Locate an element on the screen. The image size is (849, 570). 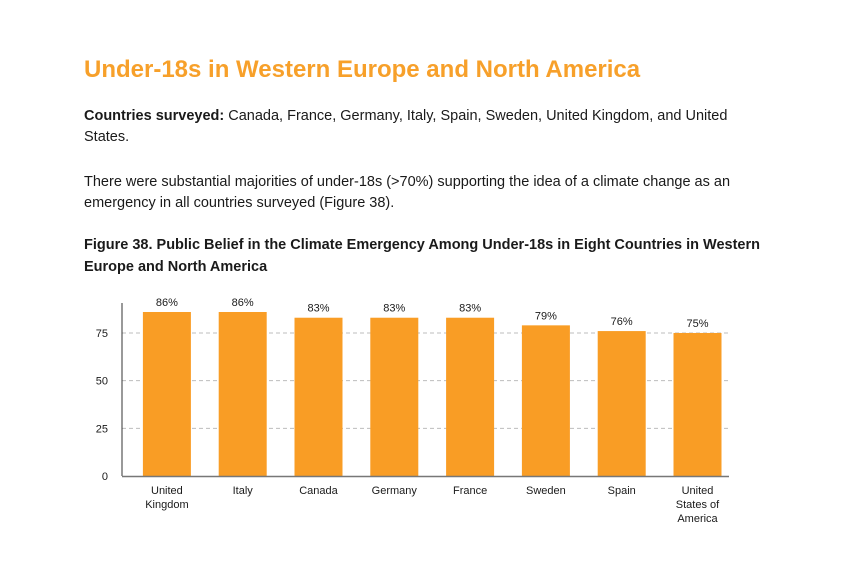
bar-united-states-of-america is located at coordinates (697, 404).